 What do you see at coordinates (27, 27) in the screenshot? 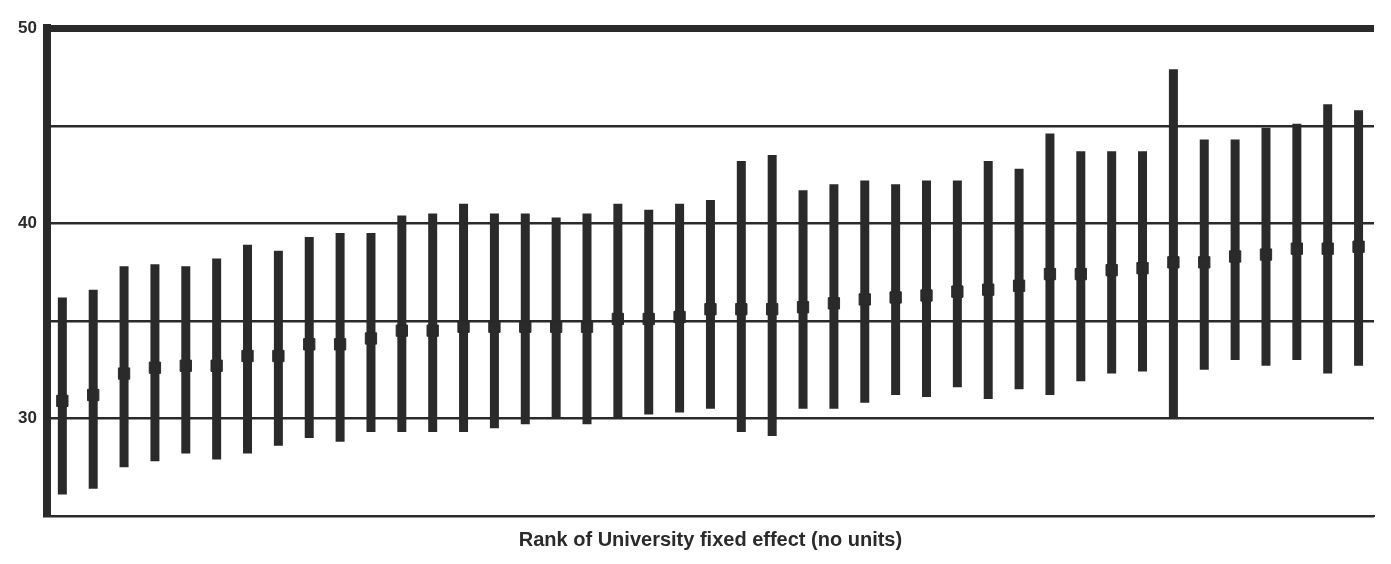
I see `y-tick-label: 50` at bounding box center [27, 27].